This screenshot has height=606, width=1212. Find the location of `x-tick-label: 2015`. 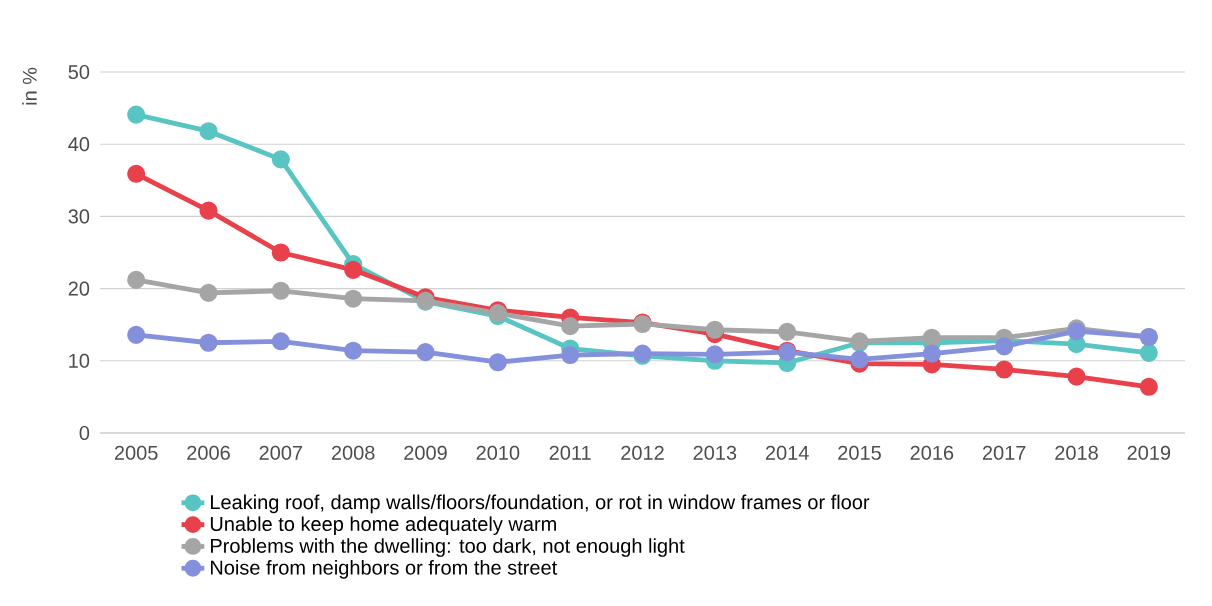

x-tick-label: 2015 is located at coordinates (859, 452).